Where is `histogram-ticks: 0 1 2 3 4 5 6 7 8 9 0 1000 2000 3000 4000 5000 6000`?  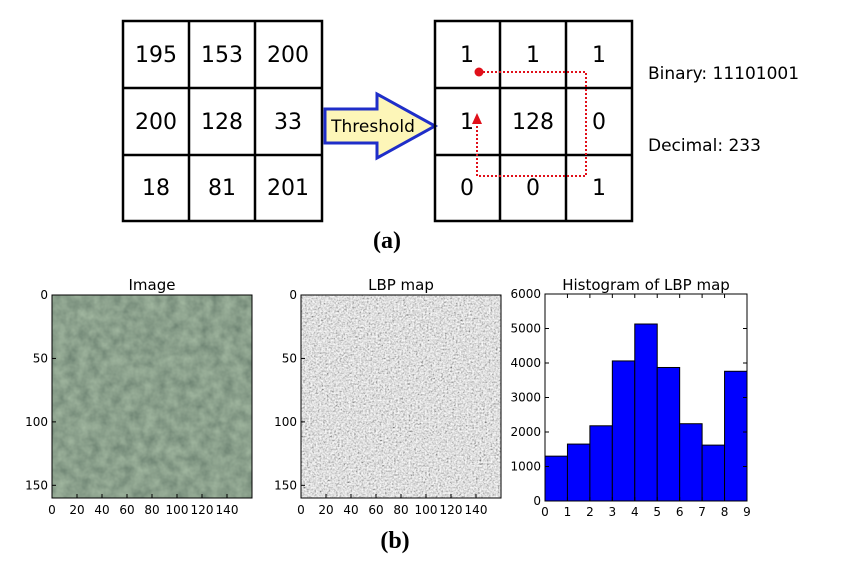 histogram-ticks: 0 1 2 3 4 5 6 7 8 9 0 1000 2000 3000 4000 5000 6000 is located at coordinates (630, 403).